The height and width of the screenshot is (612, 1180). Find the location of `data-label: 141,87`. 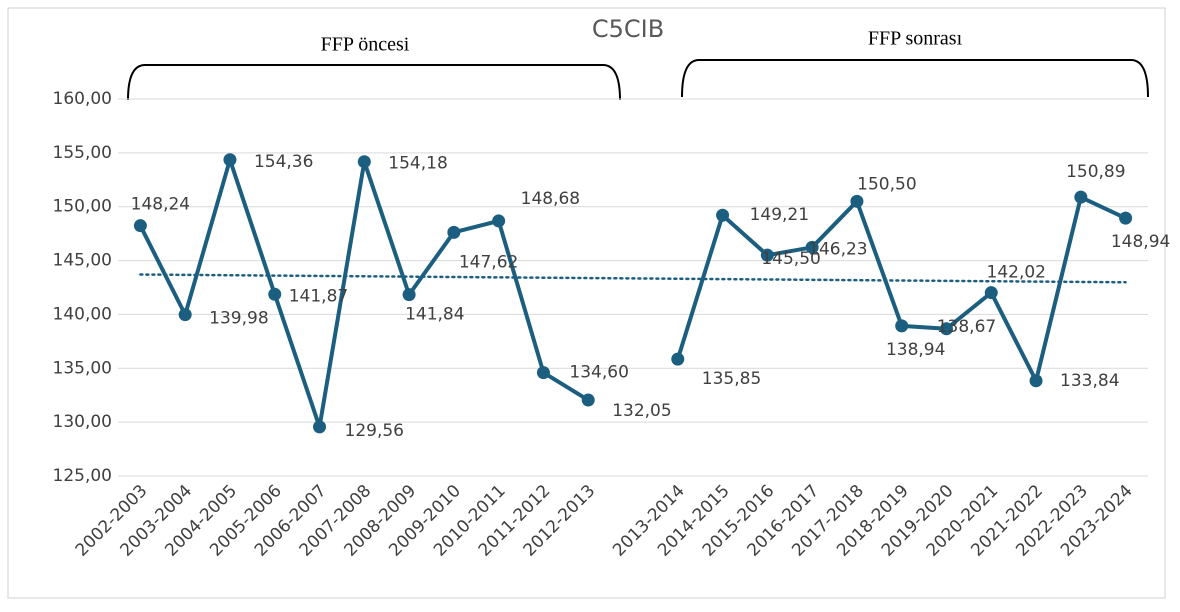

data-label: 141,87 is located at coordinates (318, 296).